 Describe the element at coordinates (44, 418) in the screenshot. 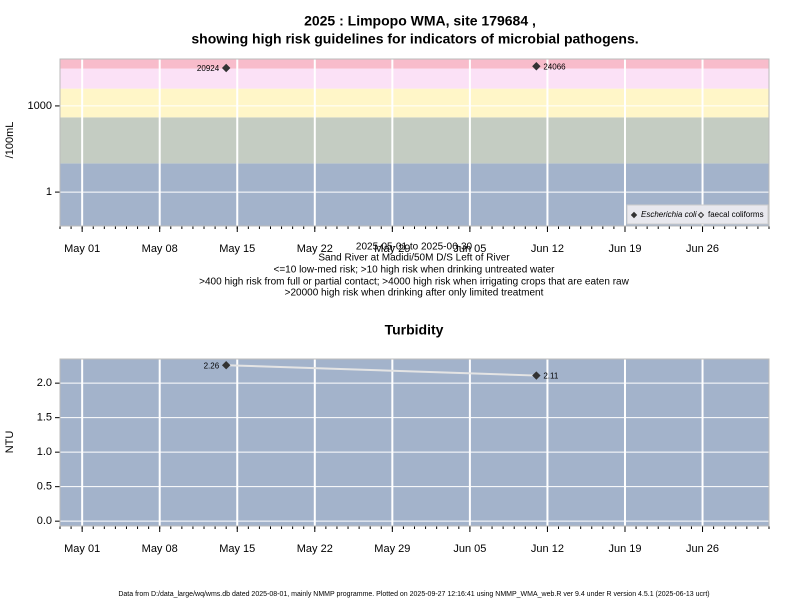

I see `y-tick-label: 1.5` at that location.